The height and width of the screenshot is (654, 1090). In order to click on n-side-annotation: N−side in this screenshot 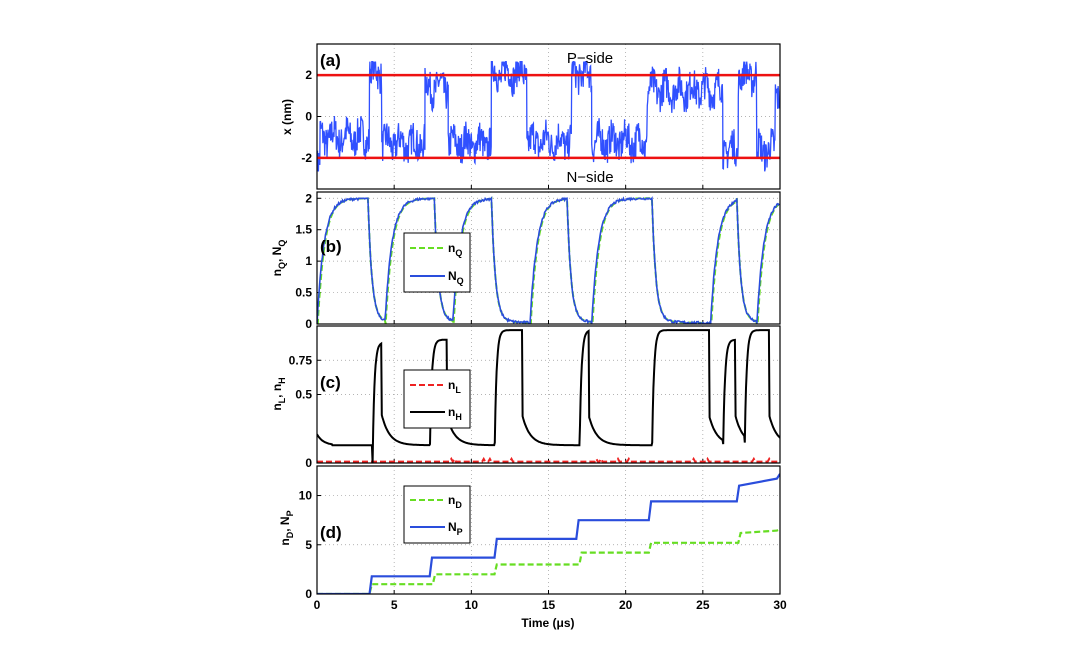, I will do `click(589, 177)`.